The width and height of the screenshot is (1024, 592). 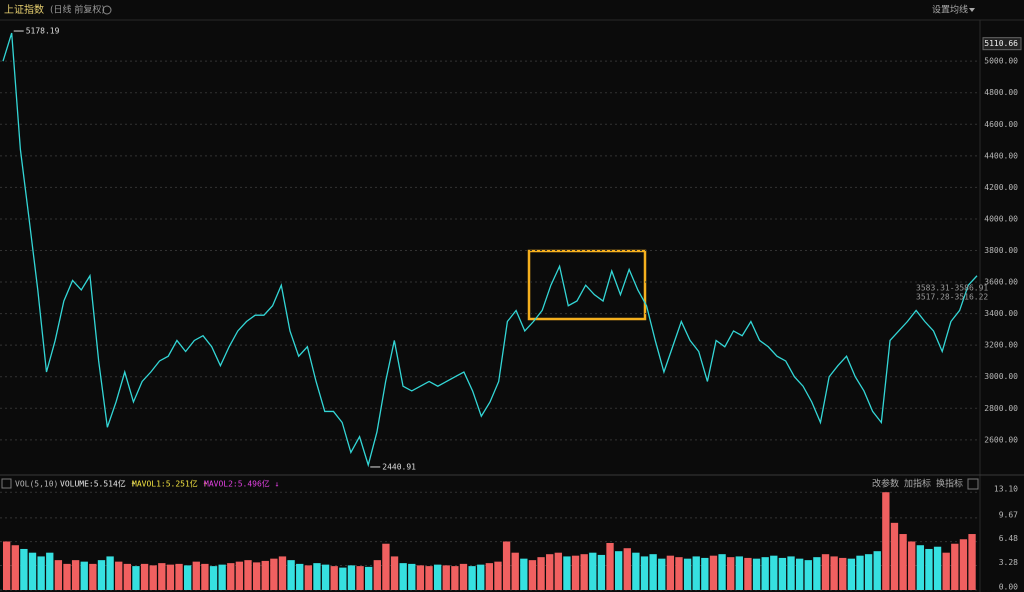 I want to click on y-tick-label: 4200.00, so click(x=1001, y=187).